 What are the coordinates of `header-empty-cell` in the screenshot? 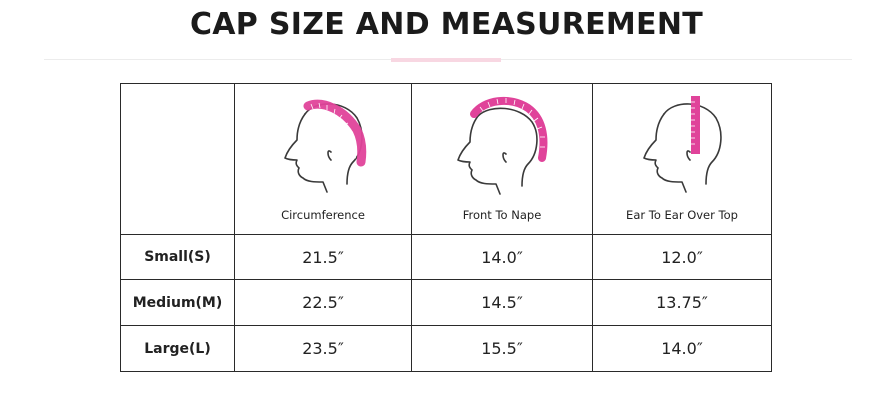 It's located at (177, 159).